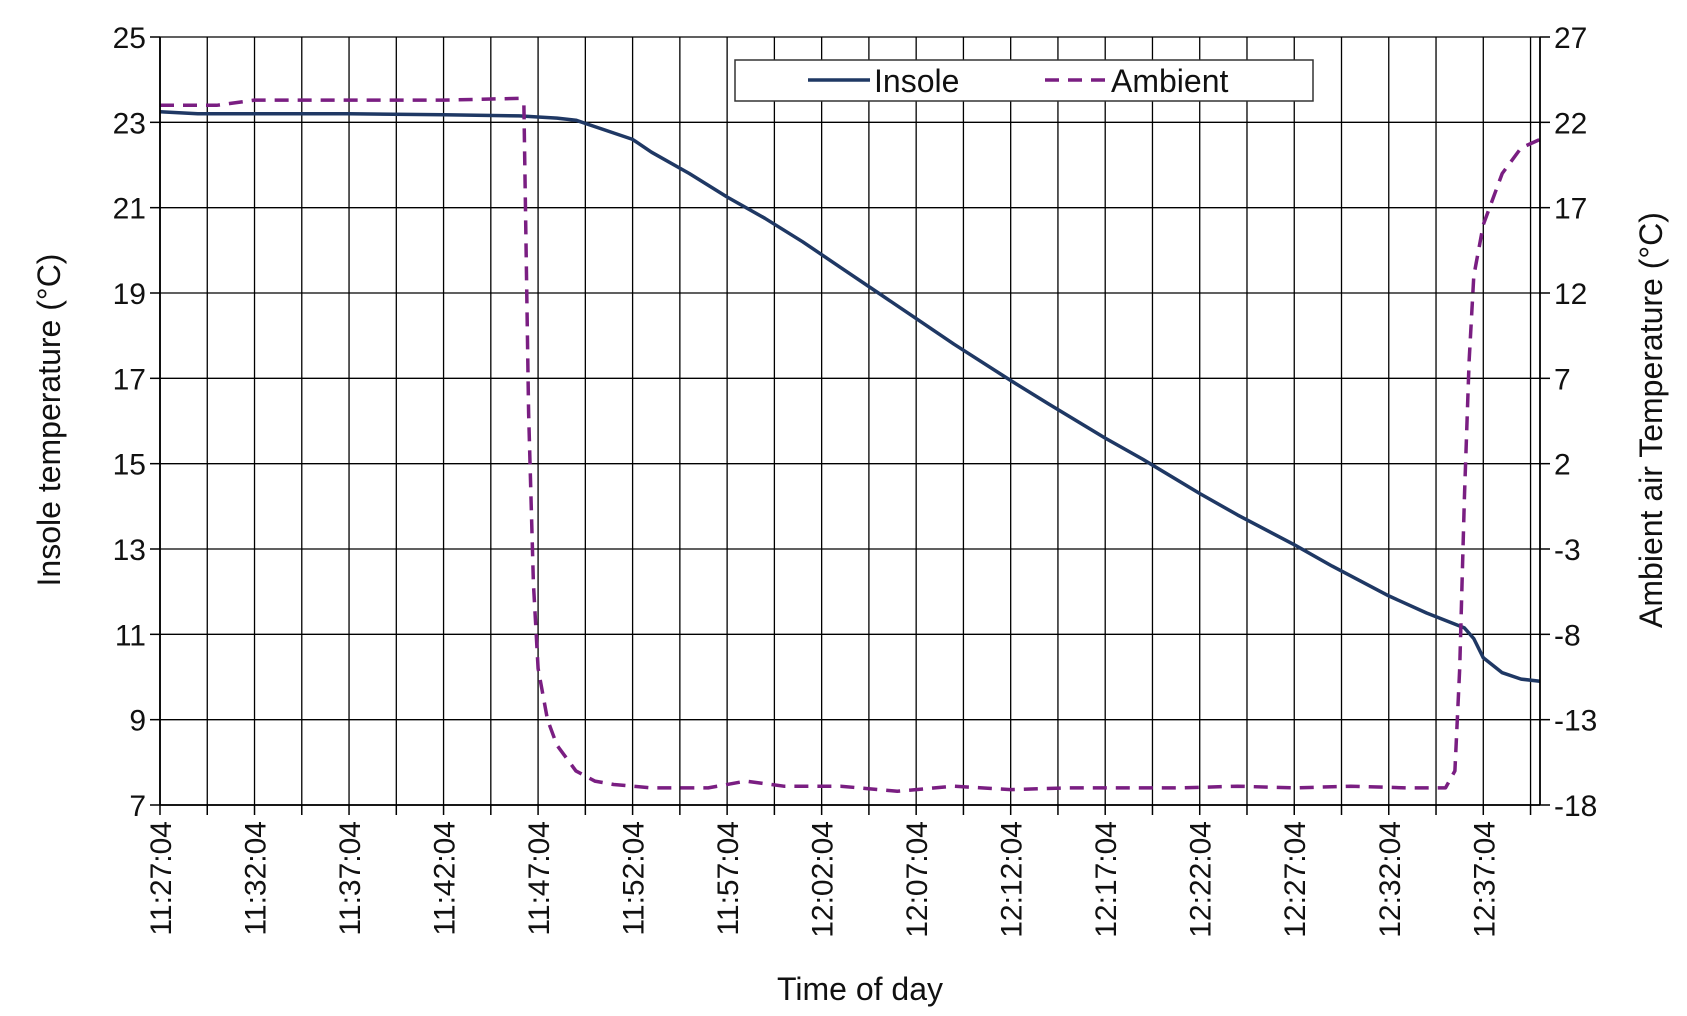 The height and width of the screenshot is (1016, 1687). Describe the element at coordinates (49, 420) in the screenshot. I see `left-y-axis-title: Insole temperature (°C)` at that location.